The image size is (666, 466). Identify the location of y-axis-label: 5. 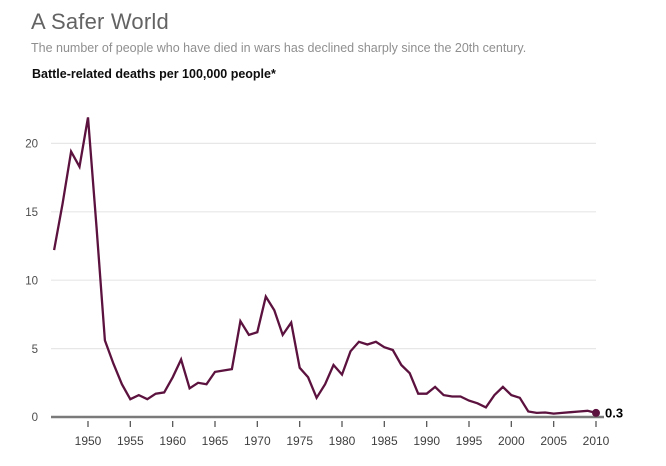
(35, 350).